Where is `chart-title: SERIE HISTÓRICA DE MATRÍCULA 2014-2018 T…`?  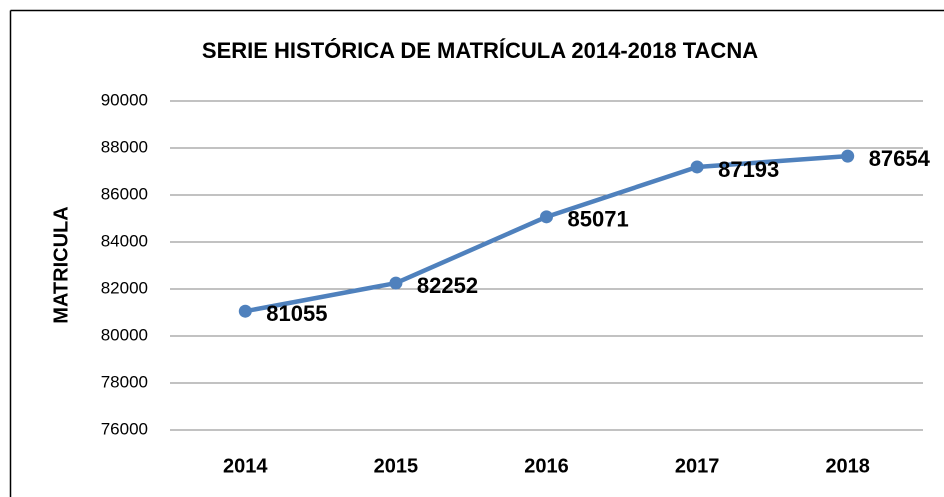
chart-title: SERIE HISTÓRICA DE MATRÍCULA 2014-2018 T… is located at coordinates (480, 50).